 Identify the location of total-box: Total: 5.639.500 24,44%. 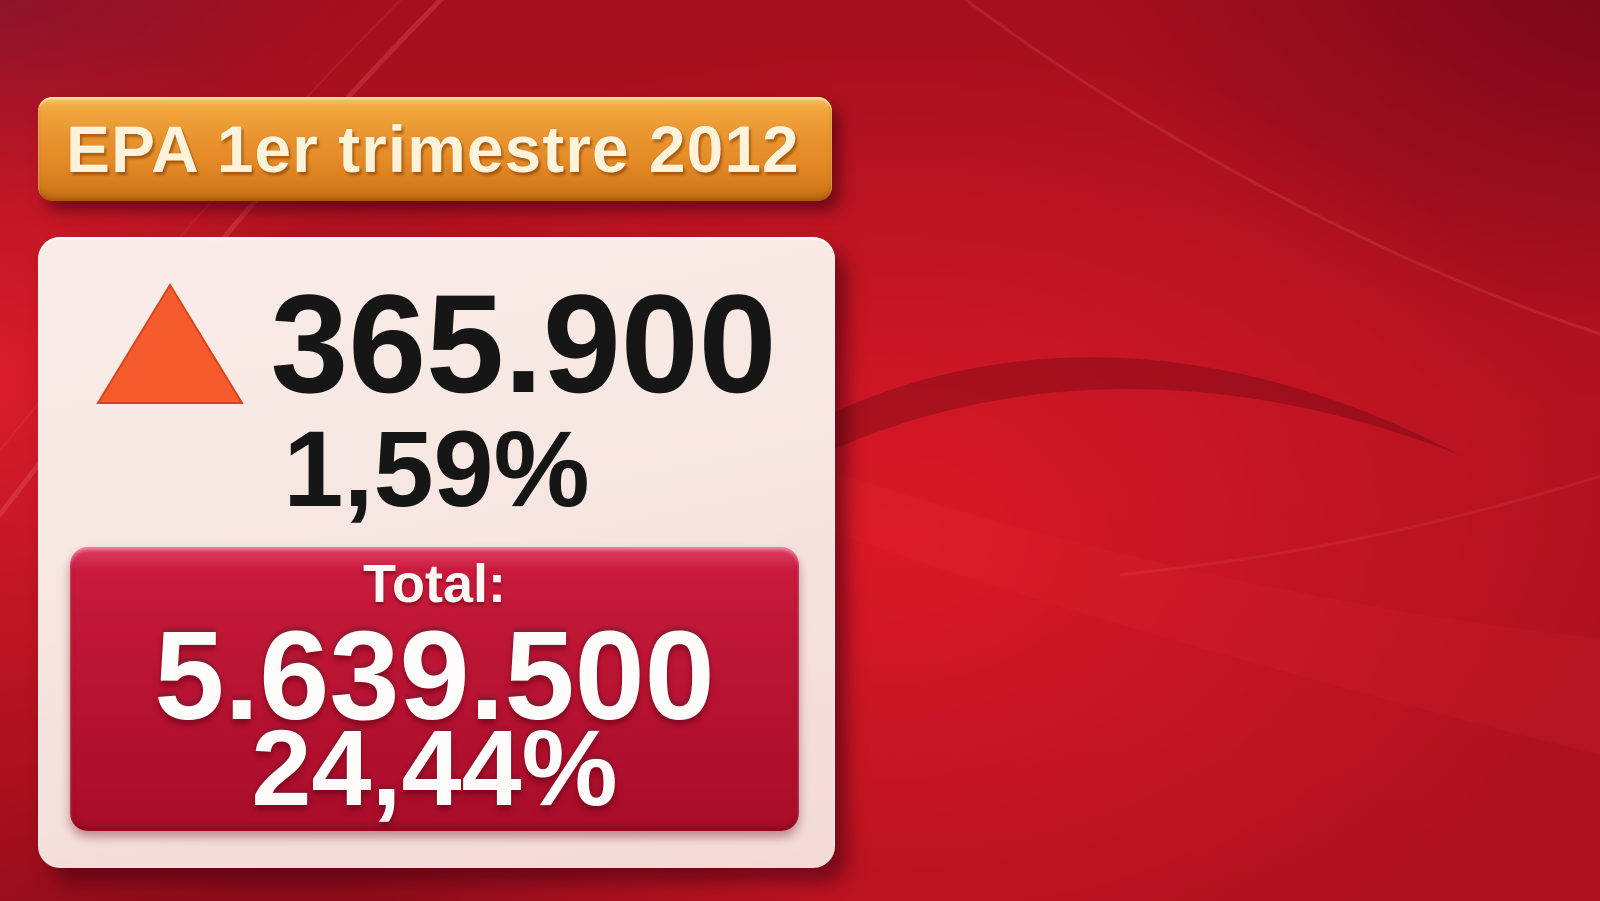
(434, 689).